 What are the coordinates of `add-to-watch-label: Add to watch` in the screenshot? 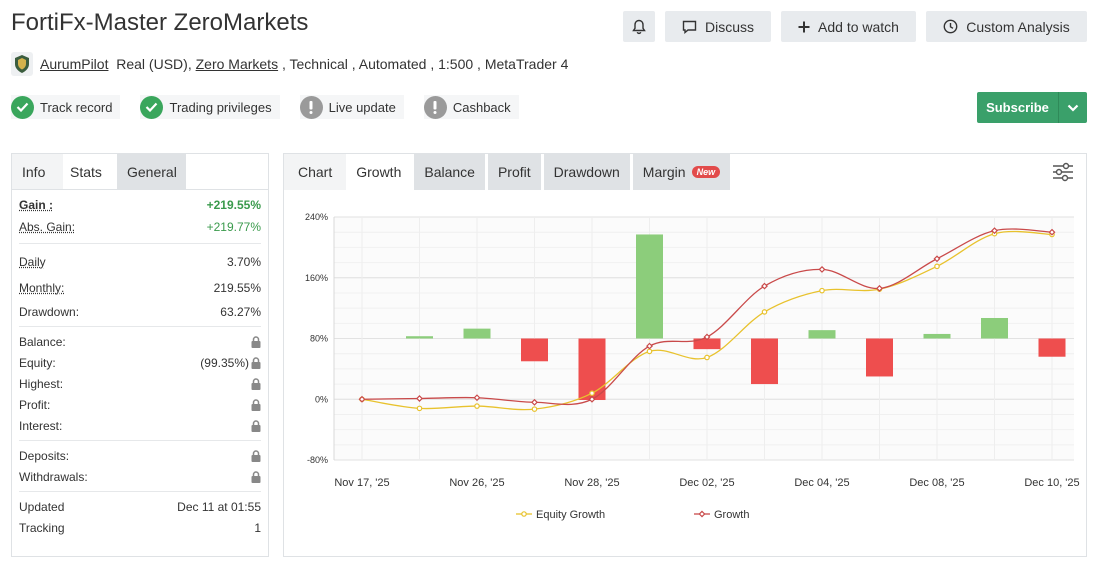 It's located at (858, 26).